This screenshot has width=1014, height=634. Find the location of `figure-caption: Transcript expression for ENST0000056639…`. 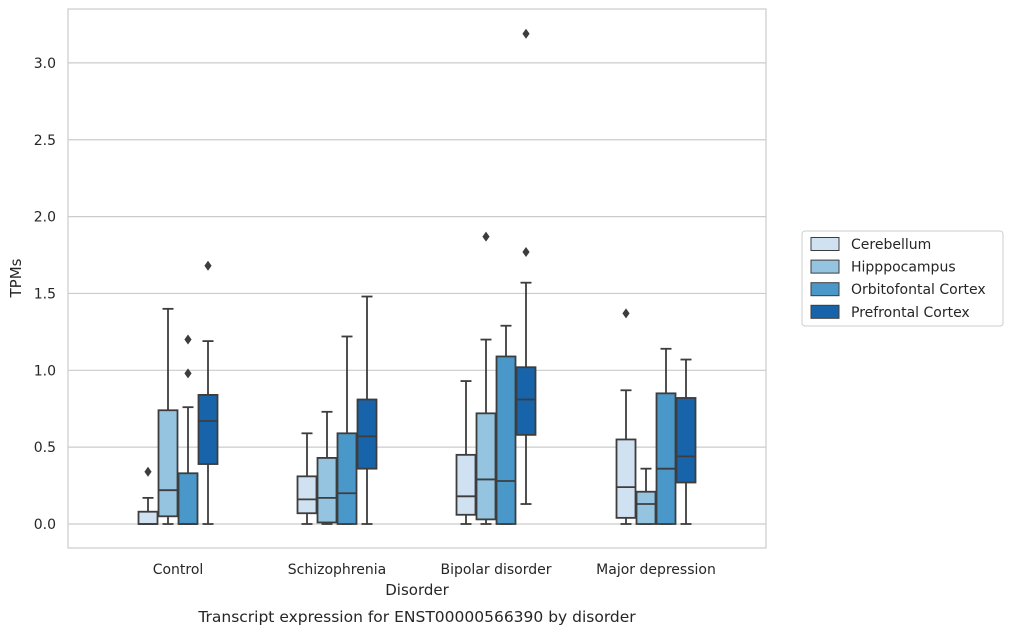

figure-caption: Transcript expression for ENST0000056639… is located at coordinates (416, 617).